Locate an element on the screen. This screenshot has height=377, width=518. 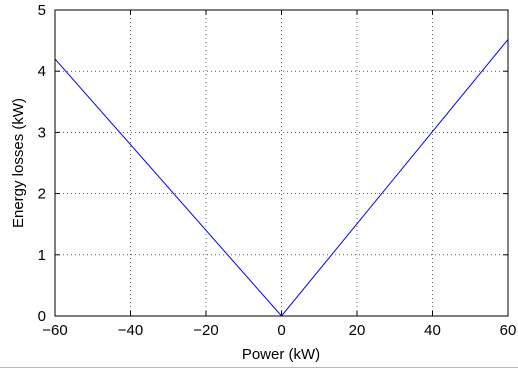
x-tick-label: 0 is located at coordinates (281, 330).